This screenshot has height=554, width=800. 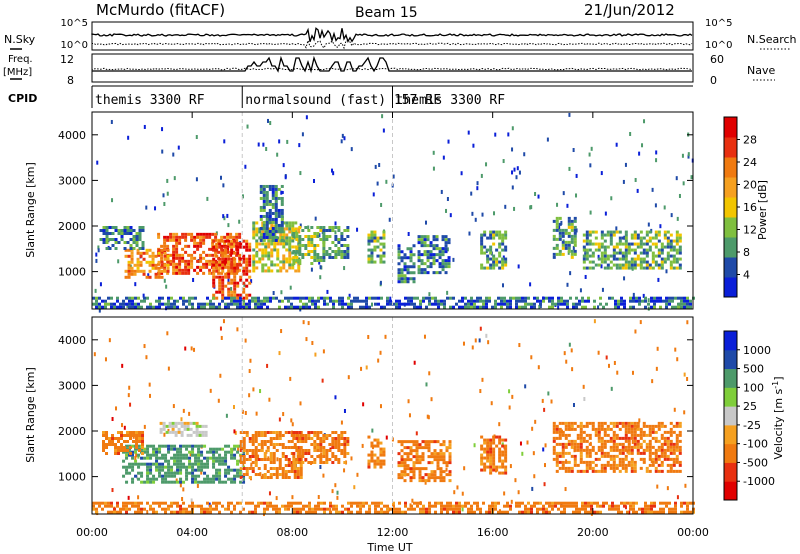 I want to click on nsky-label: N.Sky, so click(x=20, y=39).